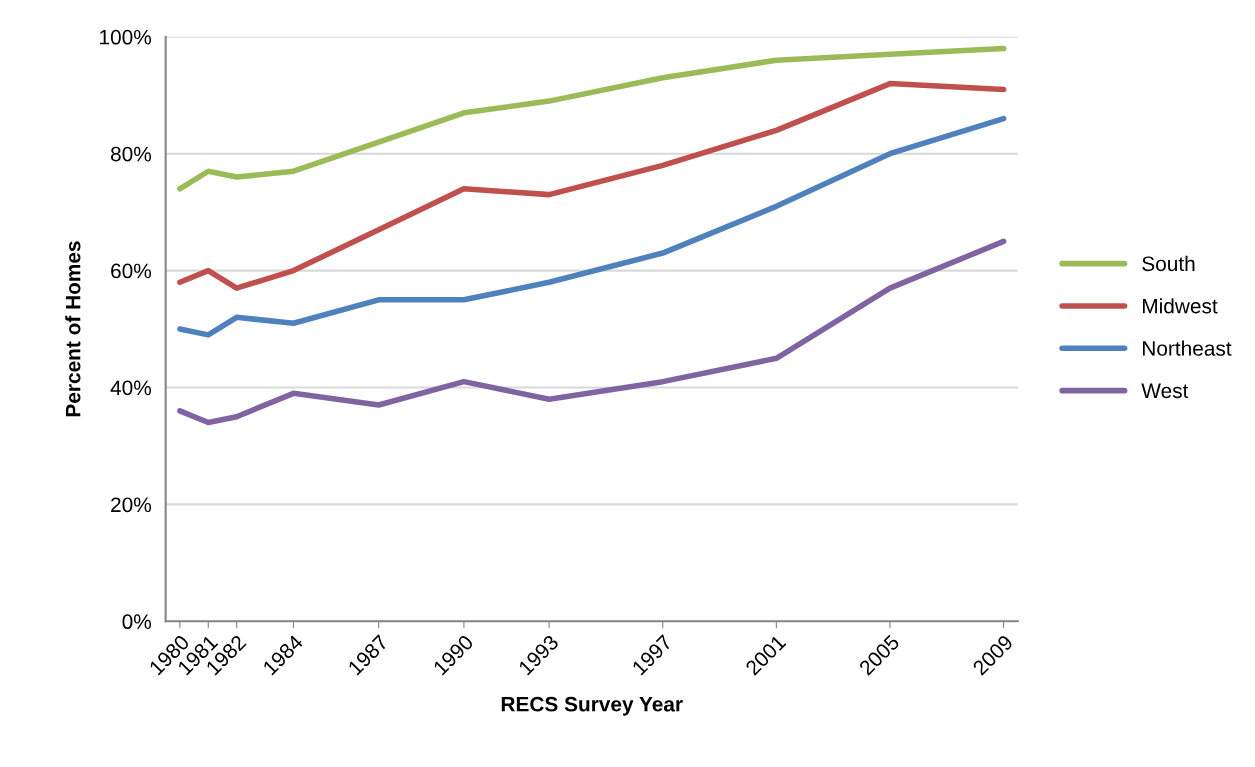 This screenshot has height=767, width=1255. What do you see at coordinates (131, 388) in the screenshot?
I see `y-tick-label: 40%` at bounding box center [131, 388].